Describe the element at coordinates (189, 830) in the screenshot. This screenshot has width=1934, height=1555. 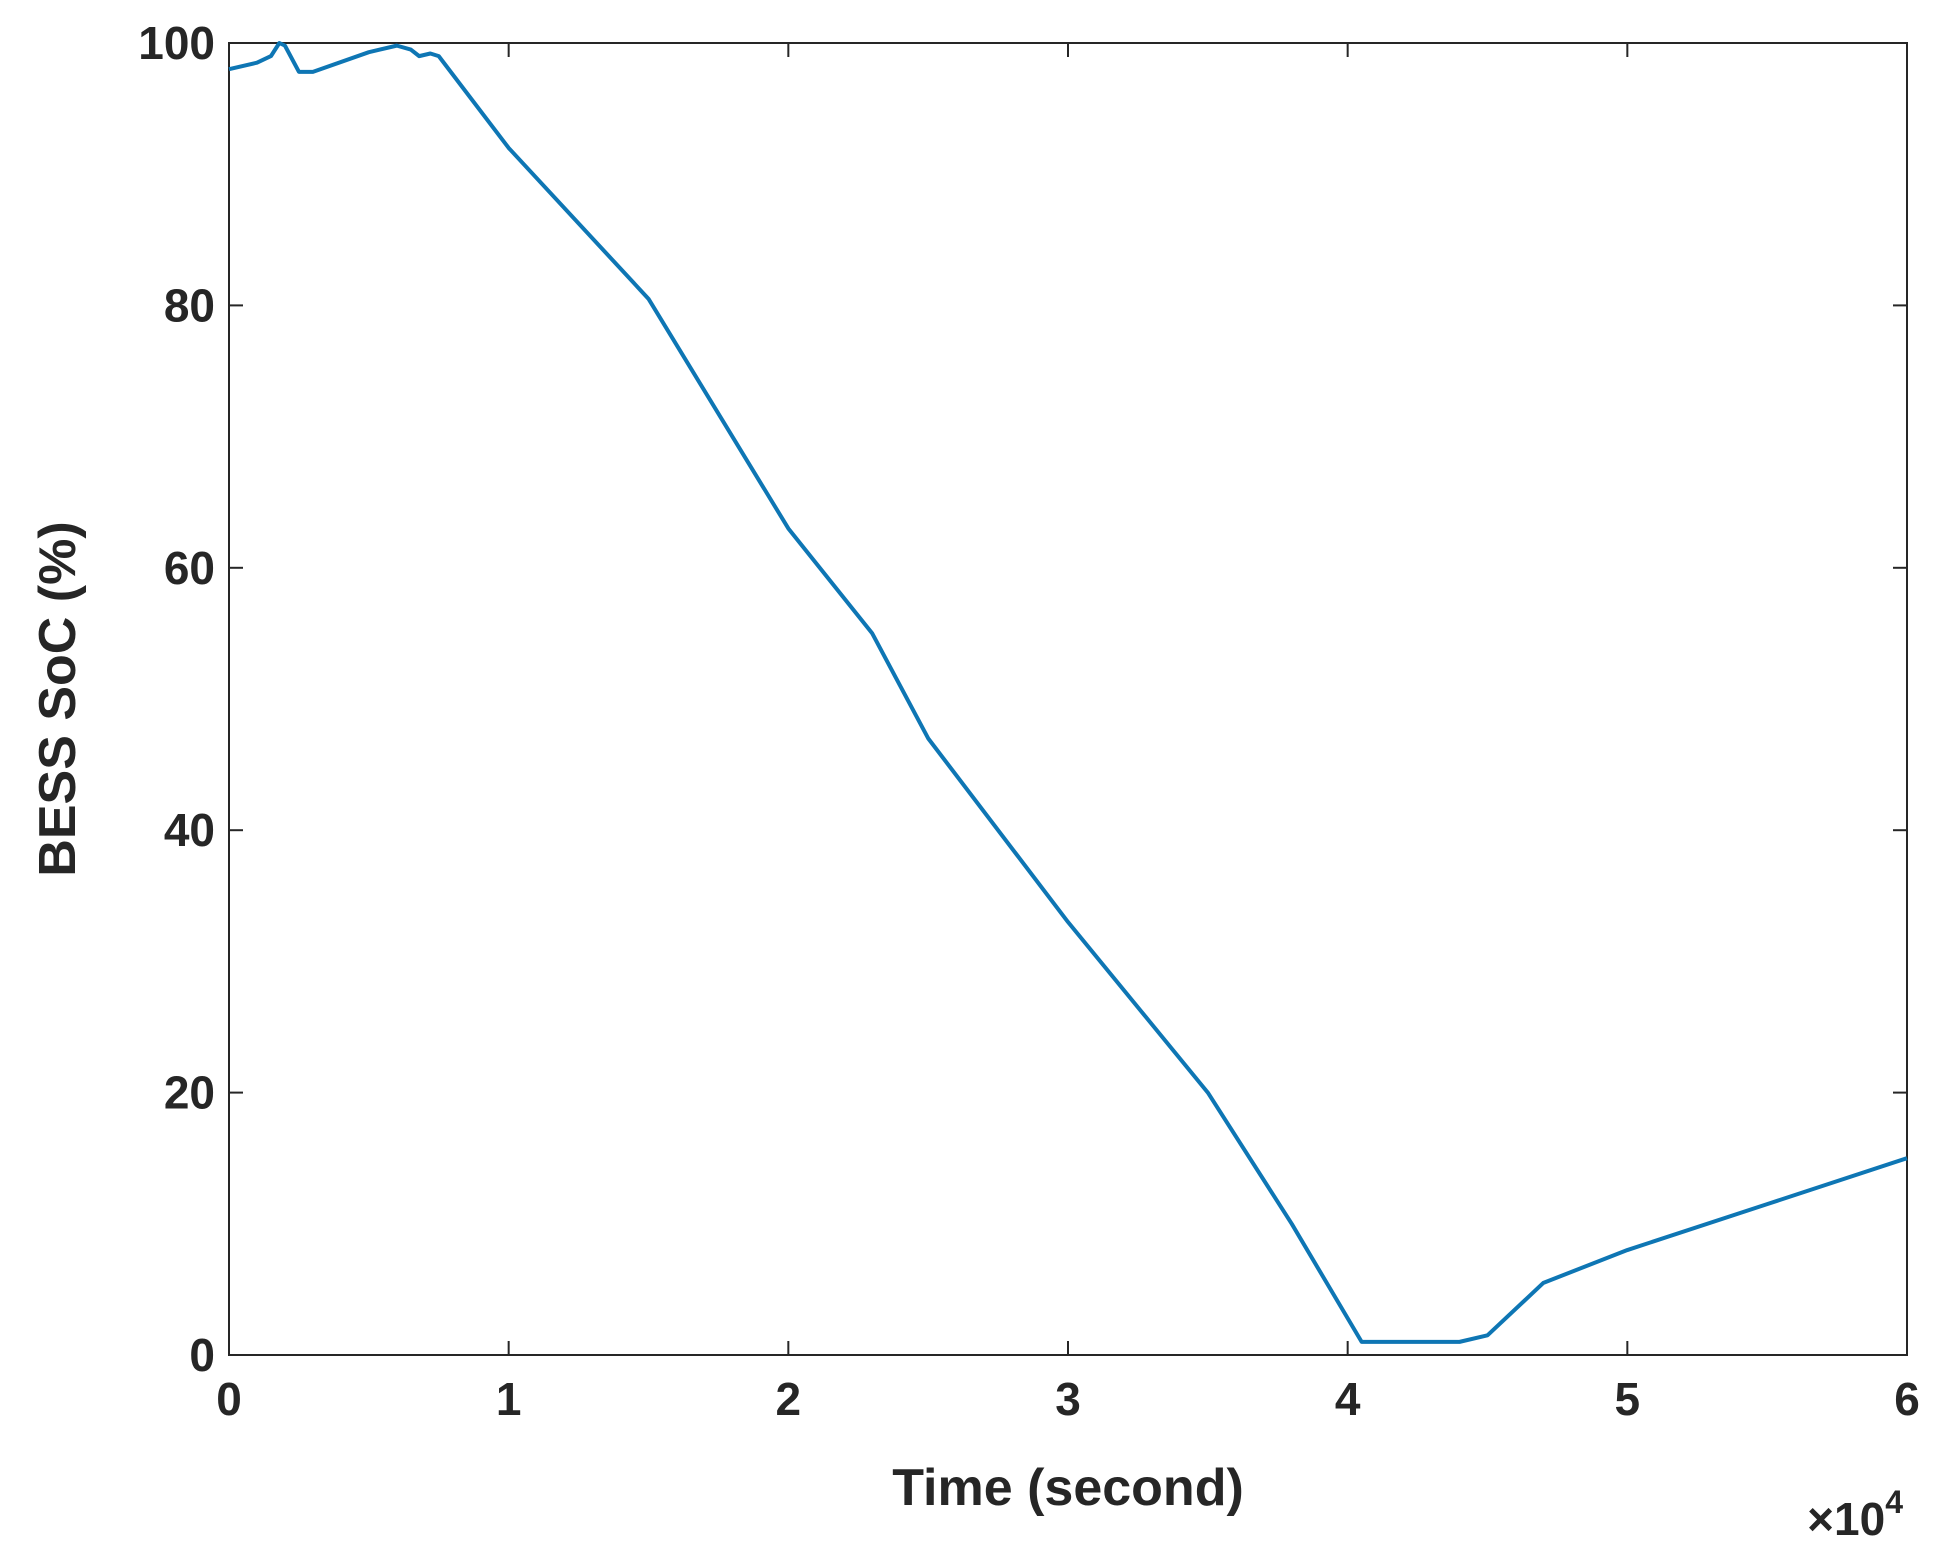
I see `y-tick-label: 40` at that location.